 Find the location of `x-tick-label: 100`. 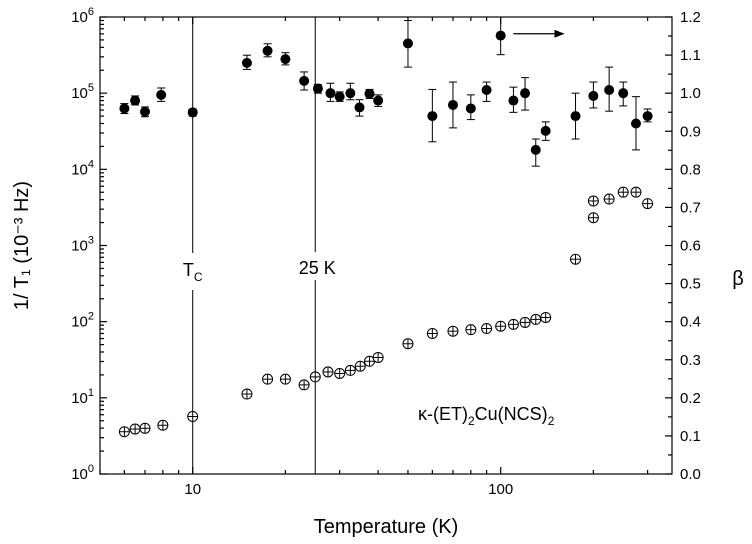

x-tick-label: 100 is located at coordinates (500, 489).